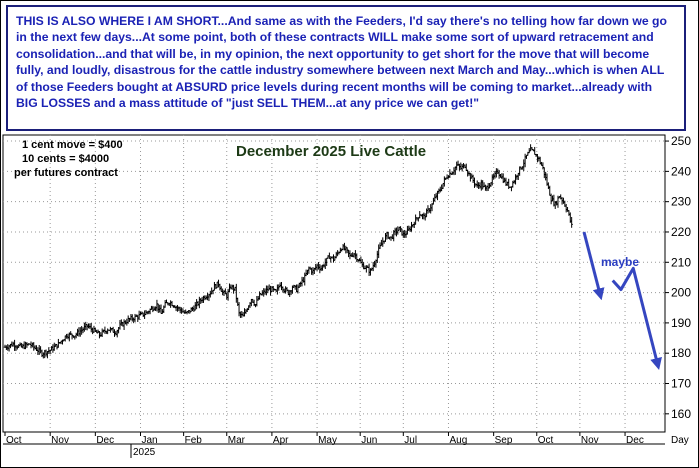 This screenshot has width=699, height=468. Describe the element at coordinates (681, 202) in the screenshot. I see `y-tick-label: 230` at that location.